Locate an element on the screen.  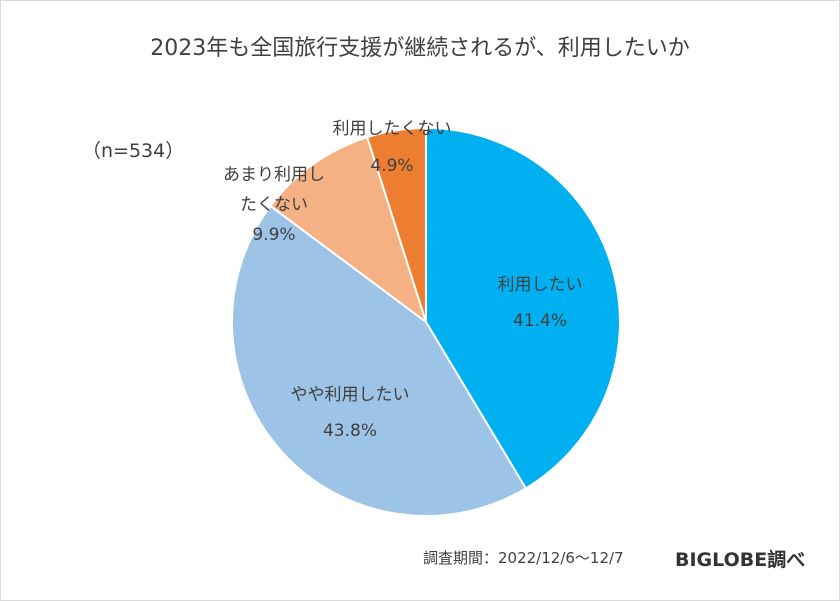
chart-title: 2023年も全国旅行支援が継続されるが、利用したいか is located at coordinates (420, 48).